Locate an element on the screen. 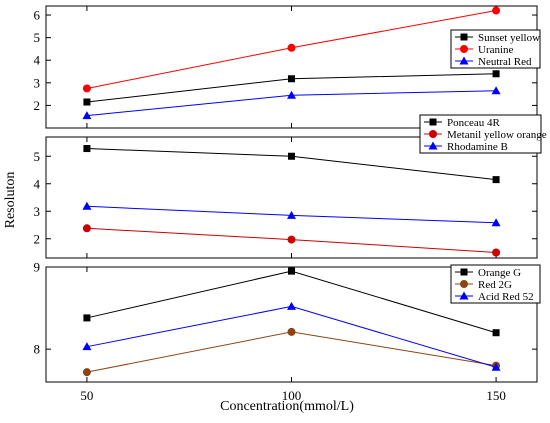 Image resolution: width=550 pixels, height=423 pixels. legend-label-orange-g: Orange G is located at coordinates (499, 273).